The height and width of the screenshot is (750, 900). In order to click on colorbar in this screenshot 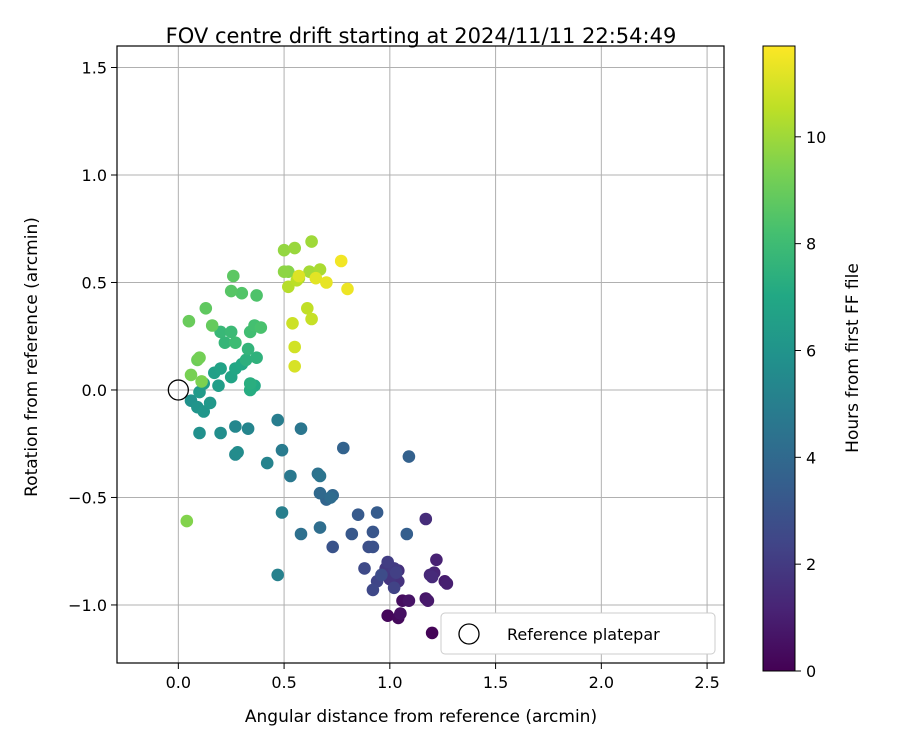, I will do `click(779, 358)`.